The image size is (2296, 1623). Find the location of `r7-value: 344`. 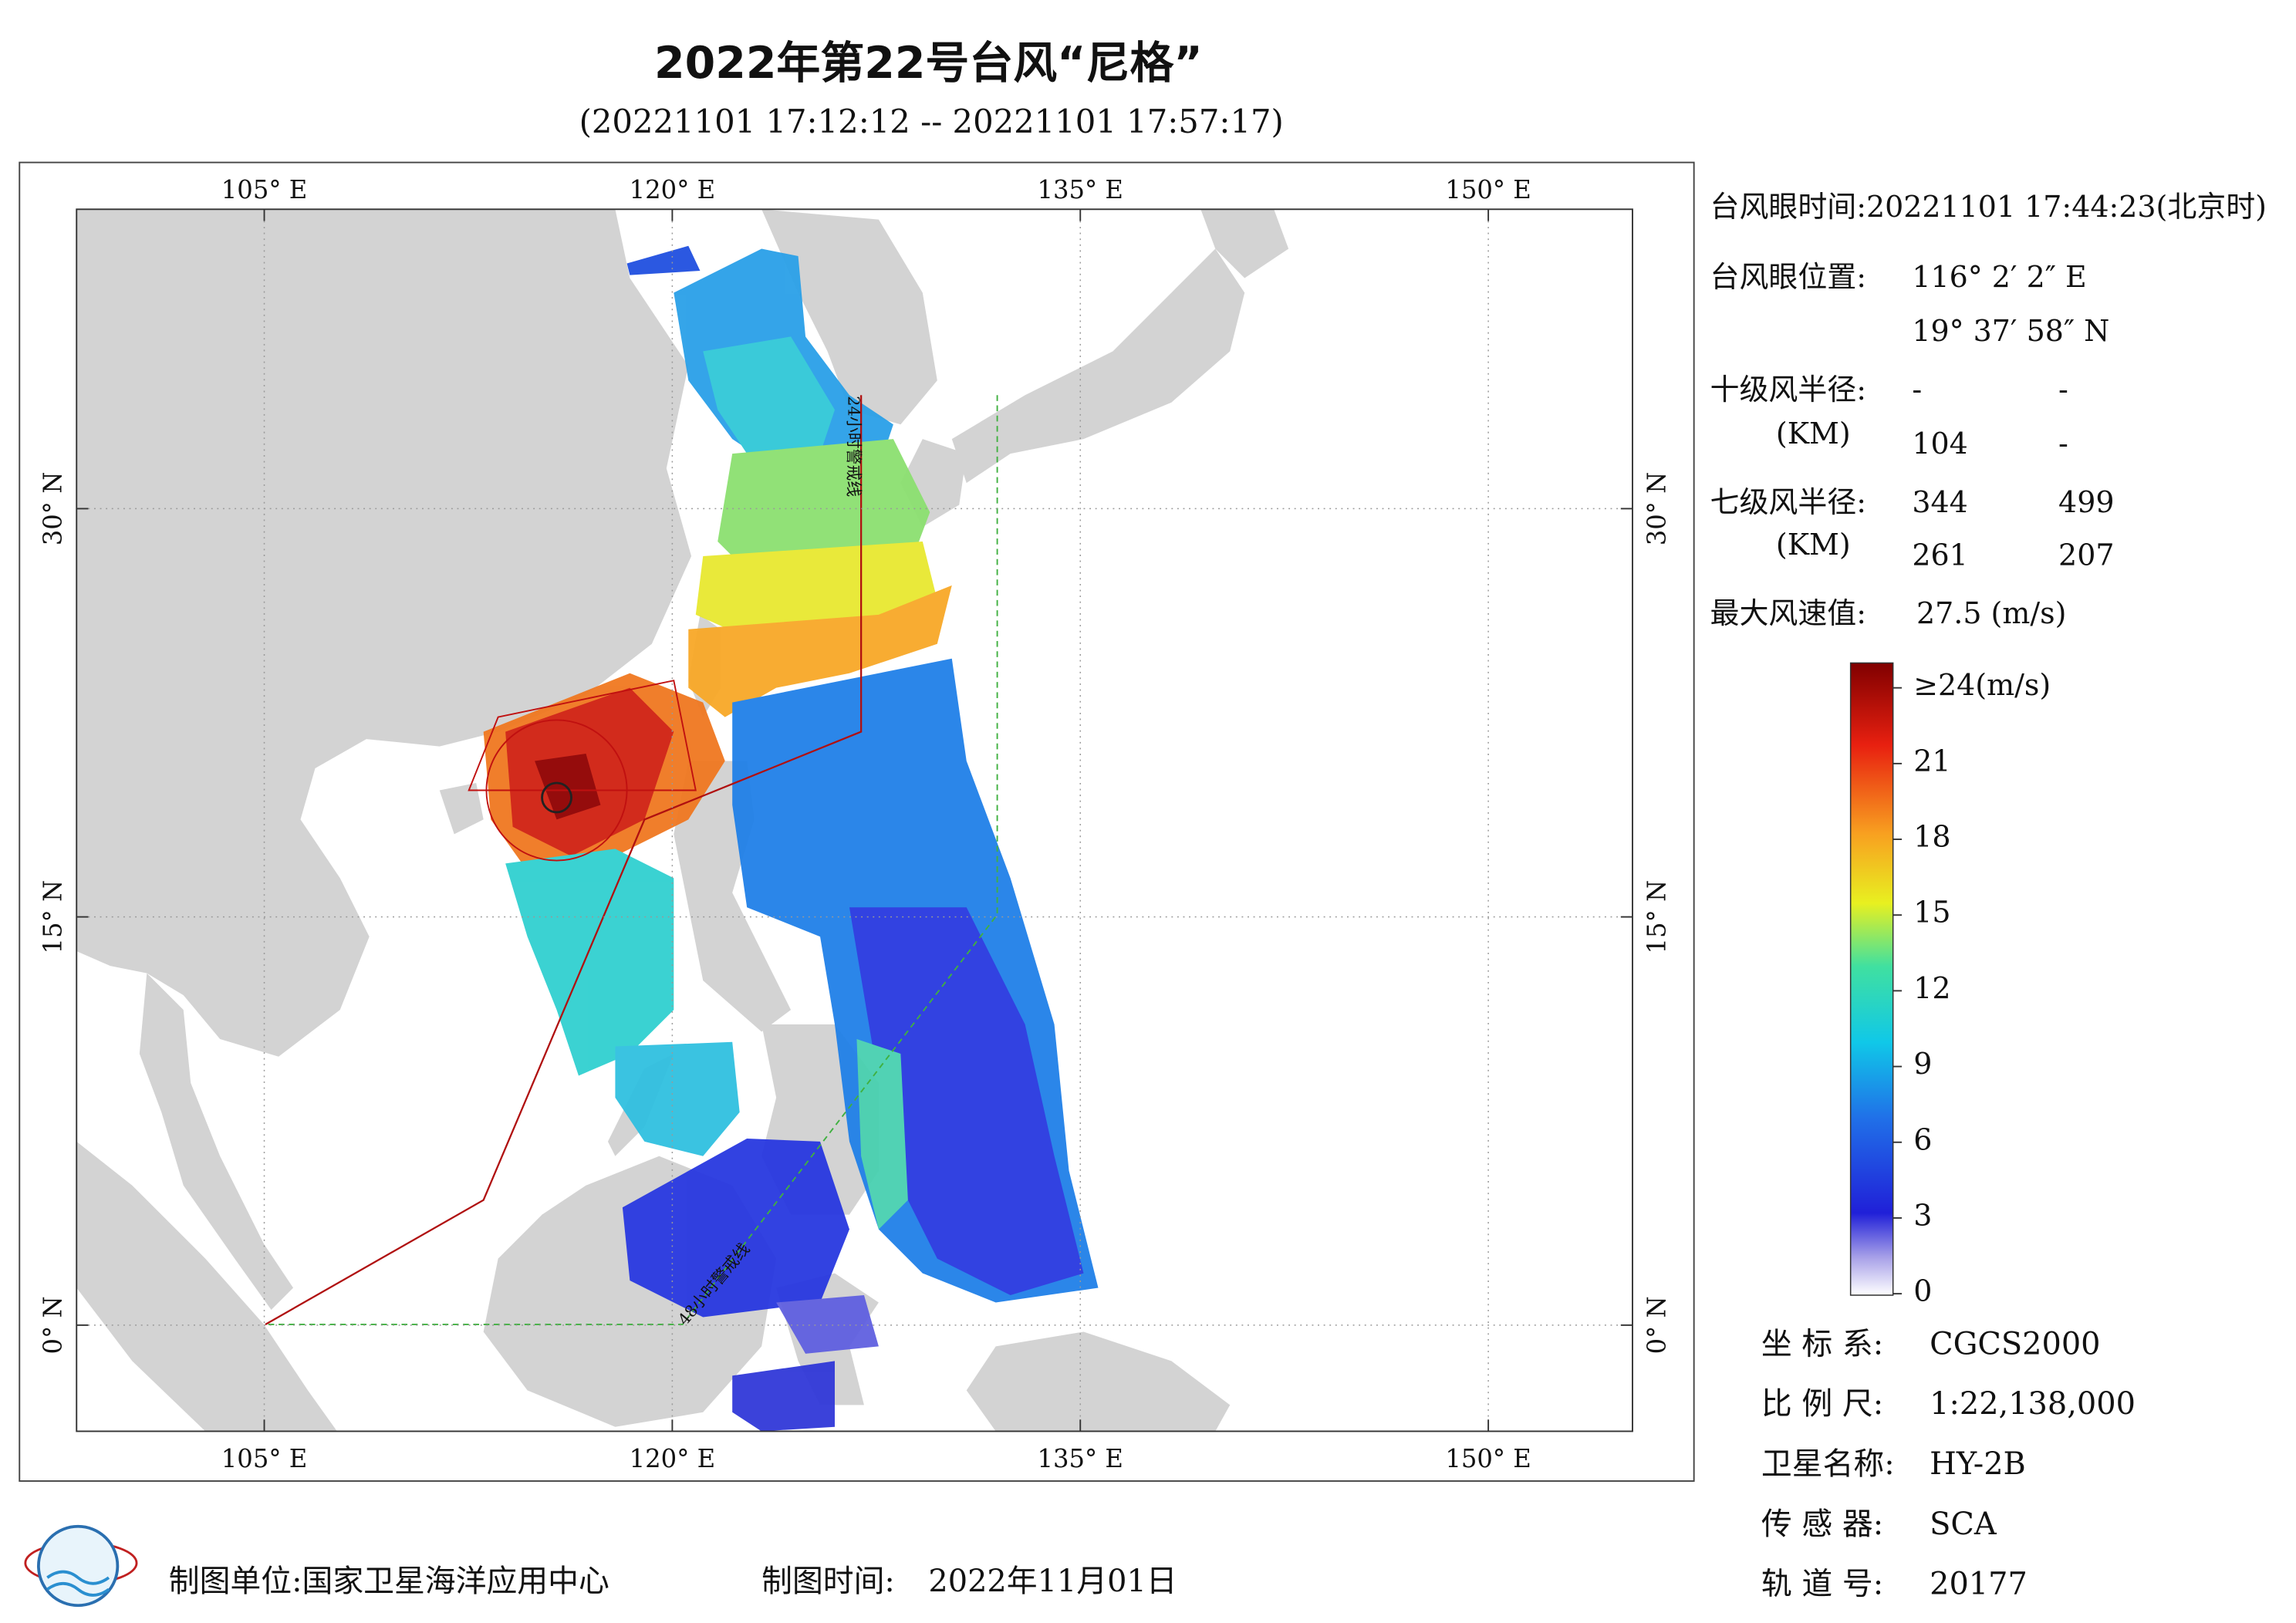

r7-value: 344 is located at coordinates (1939, 502).